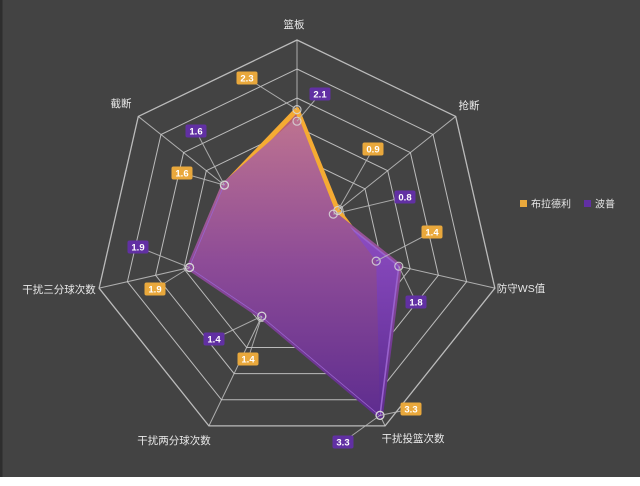  I want to click on legend-item-bradley: 布拉德利, so click(545, 204).